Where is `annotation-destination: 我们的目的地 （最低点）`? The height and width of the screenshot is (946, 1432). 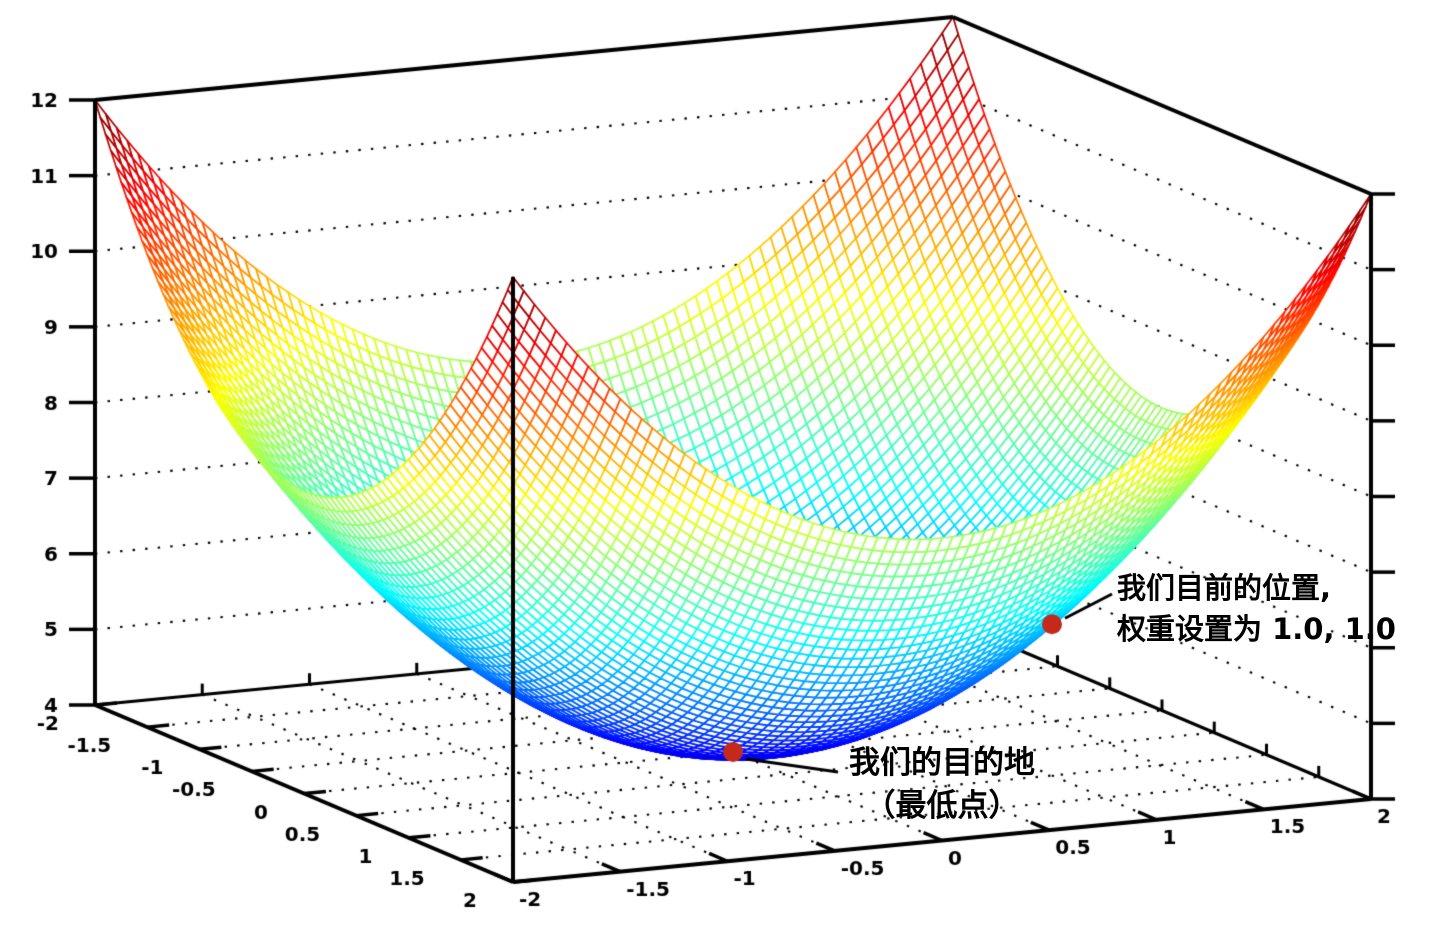
annotation-destination: 我们的目的地 （最低点） is located at coordinates (942, 785).